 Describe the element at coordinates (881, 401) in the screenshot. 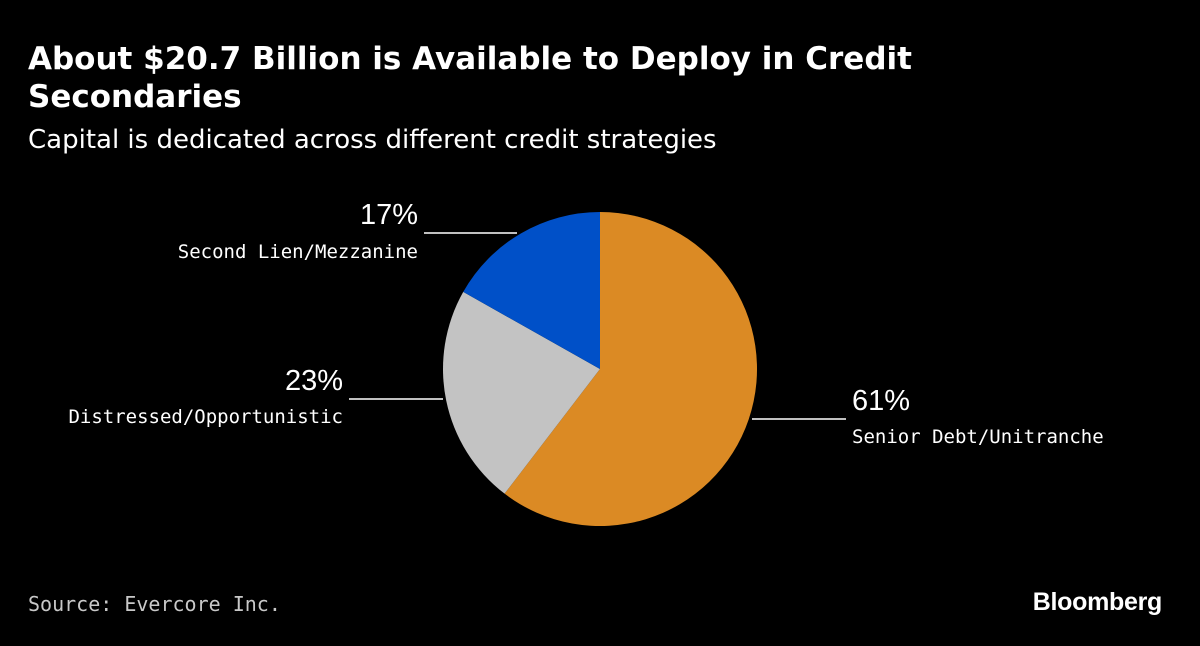

I see `value-label-senior-debt-unitranche: 61%` at that location.